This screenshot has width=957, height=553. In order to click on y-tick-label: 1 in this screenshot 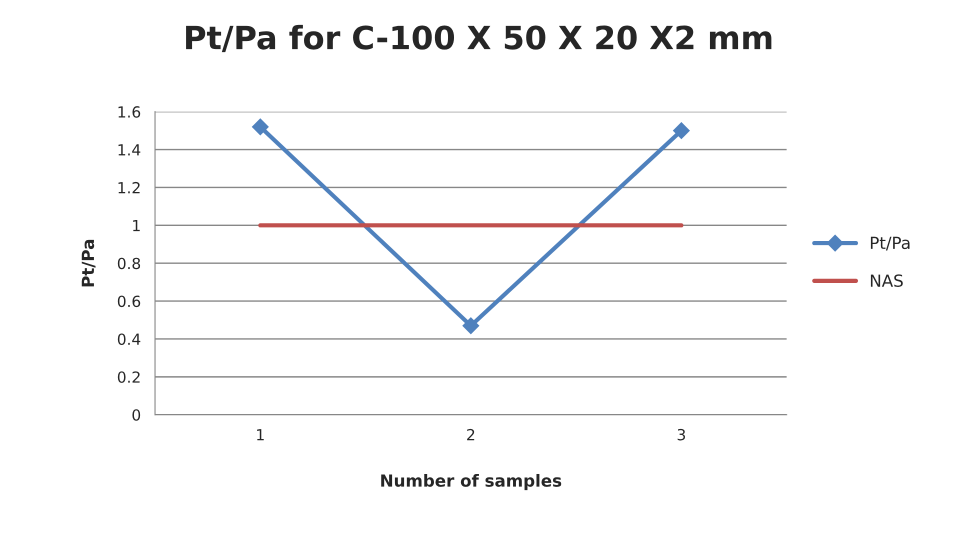, I will do `click(136, 226)`.